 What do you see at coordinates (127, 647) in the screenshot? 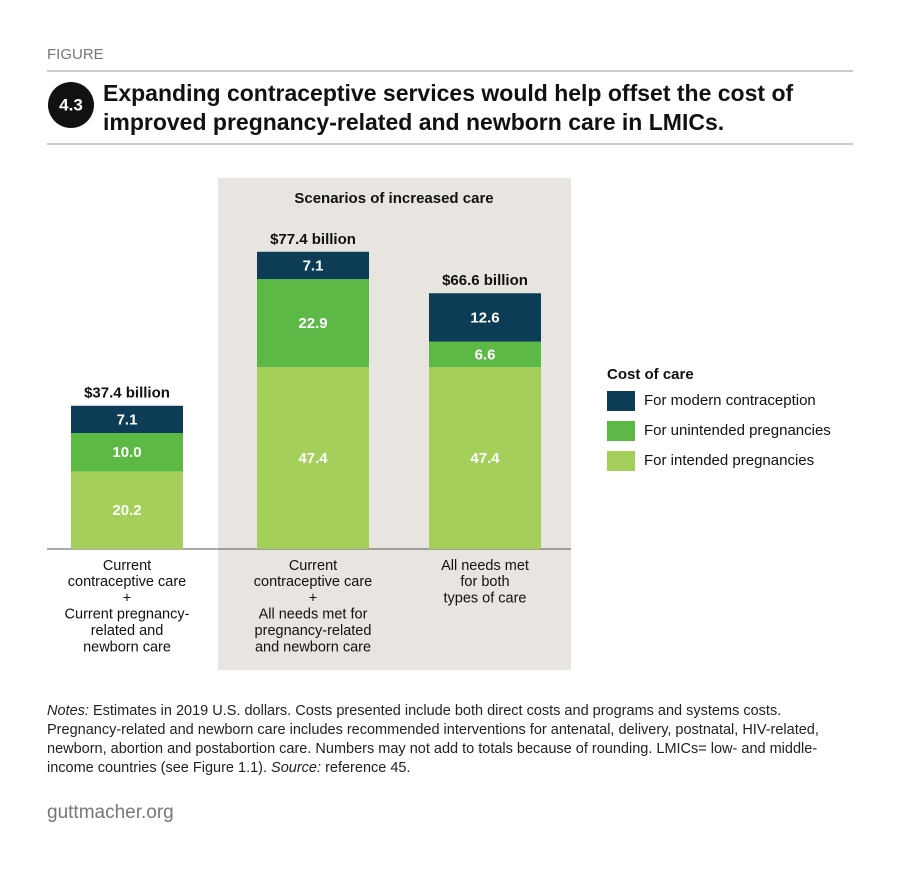
I see `x-tick-label: newborn care` at bounding box center [127, 647].